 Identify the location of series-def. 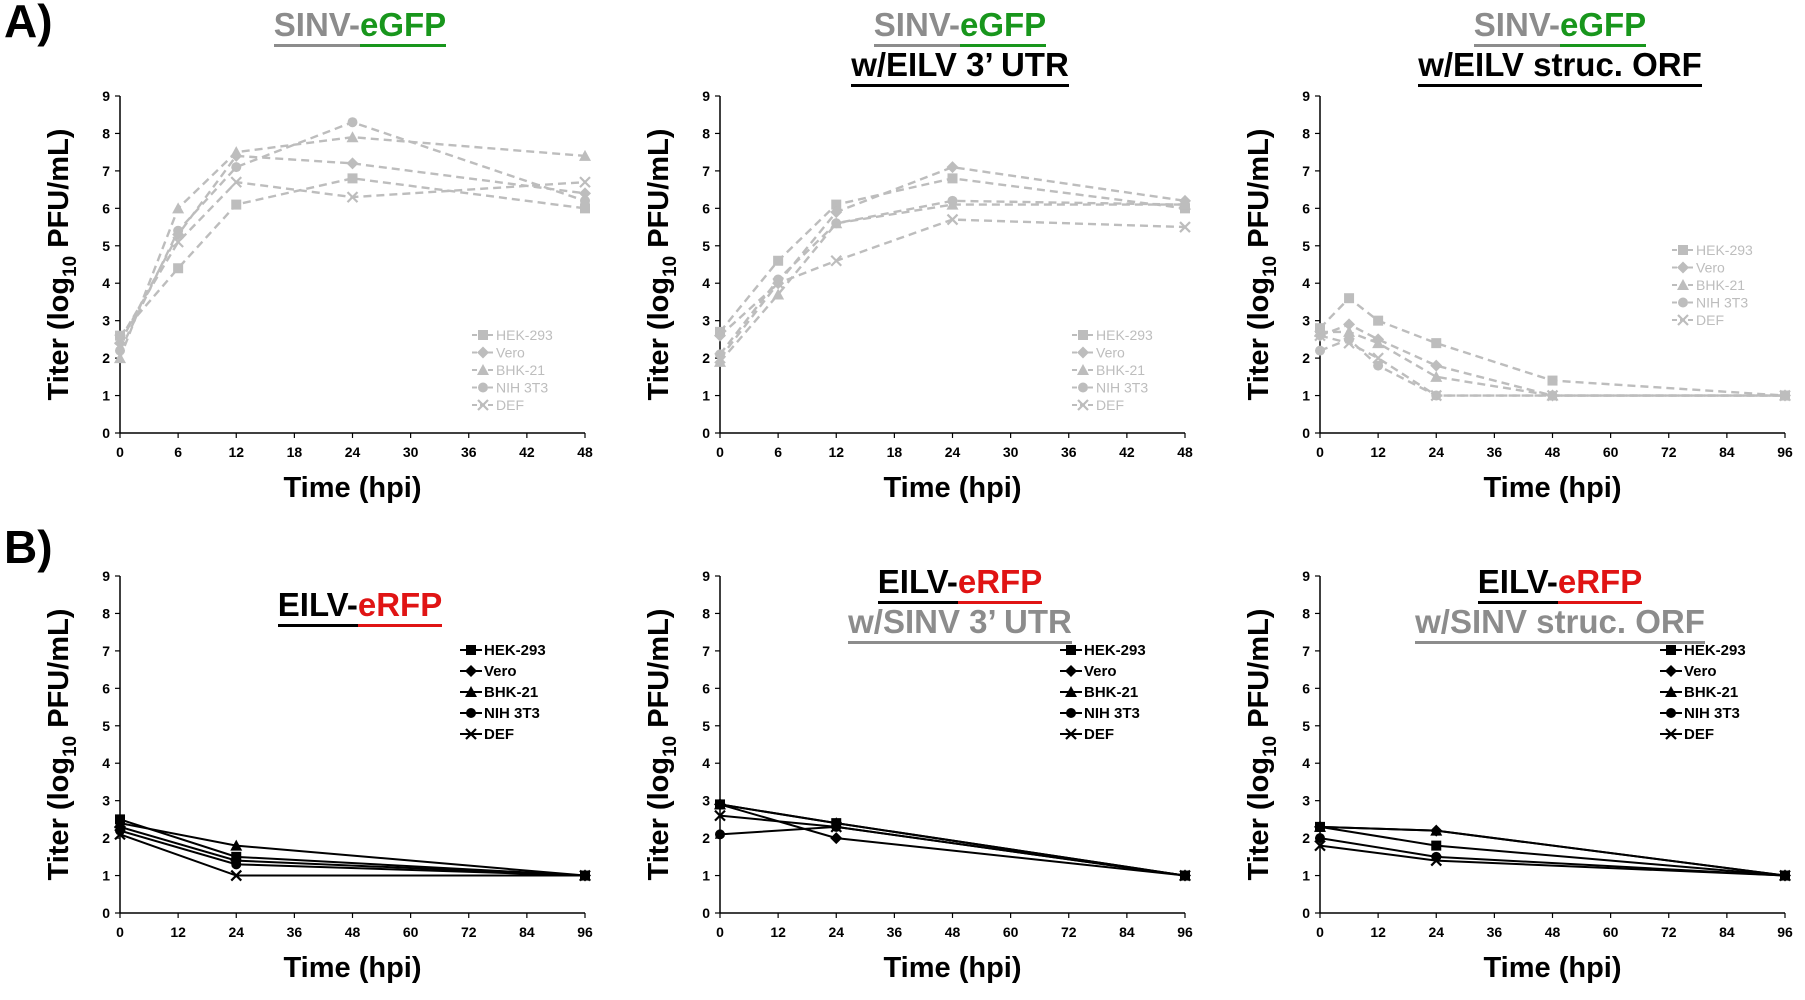
(952, 288).